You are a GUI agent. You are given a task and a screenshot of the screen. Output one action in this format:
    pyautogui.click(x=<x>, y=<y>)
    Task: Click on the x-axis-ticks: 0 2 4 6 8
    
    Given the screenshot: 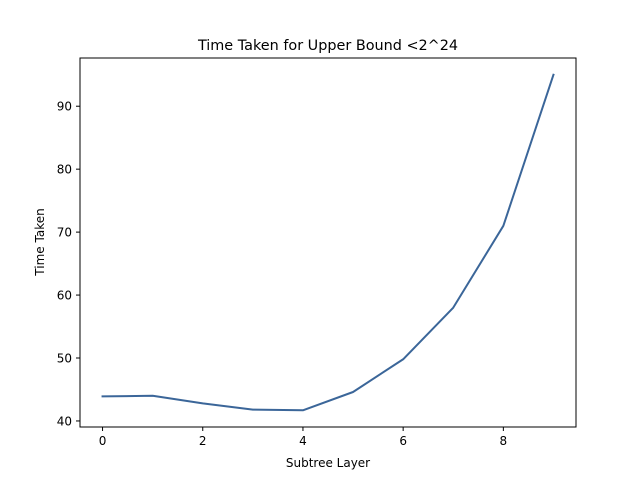 What is the action you would take?
    pyautogui.click(x=303, y=437)
    